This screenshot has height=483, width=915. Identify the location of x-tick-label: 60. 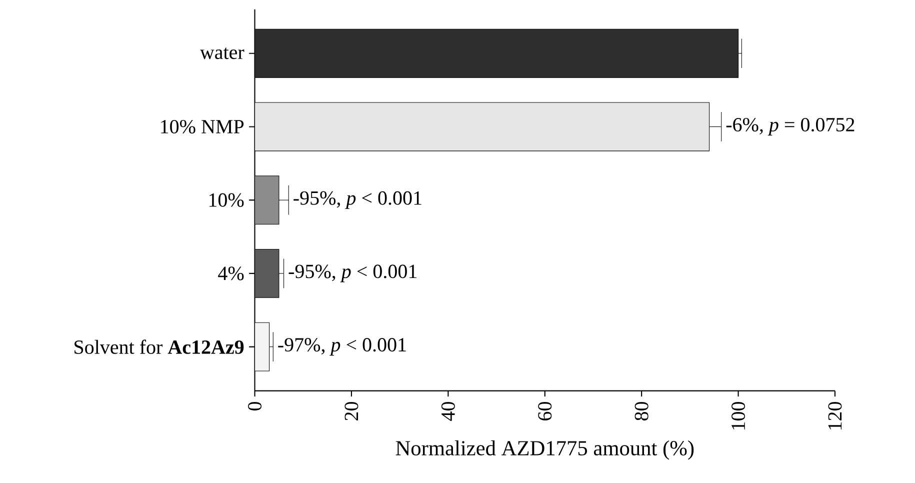
(545, 411).